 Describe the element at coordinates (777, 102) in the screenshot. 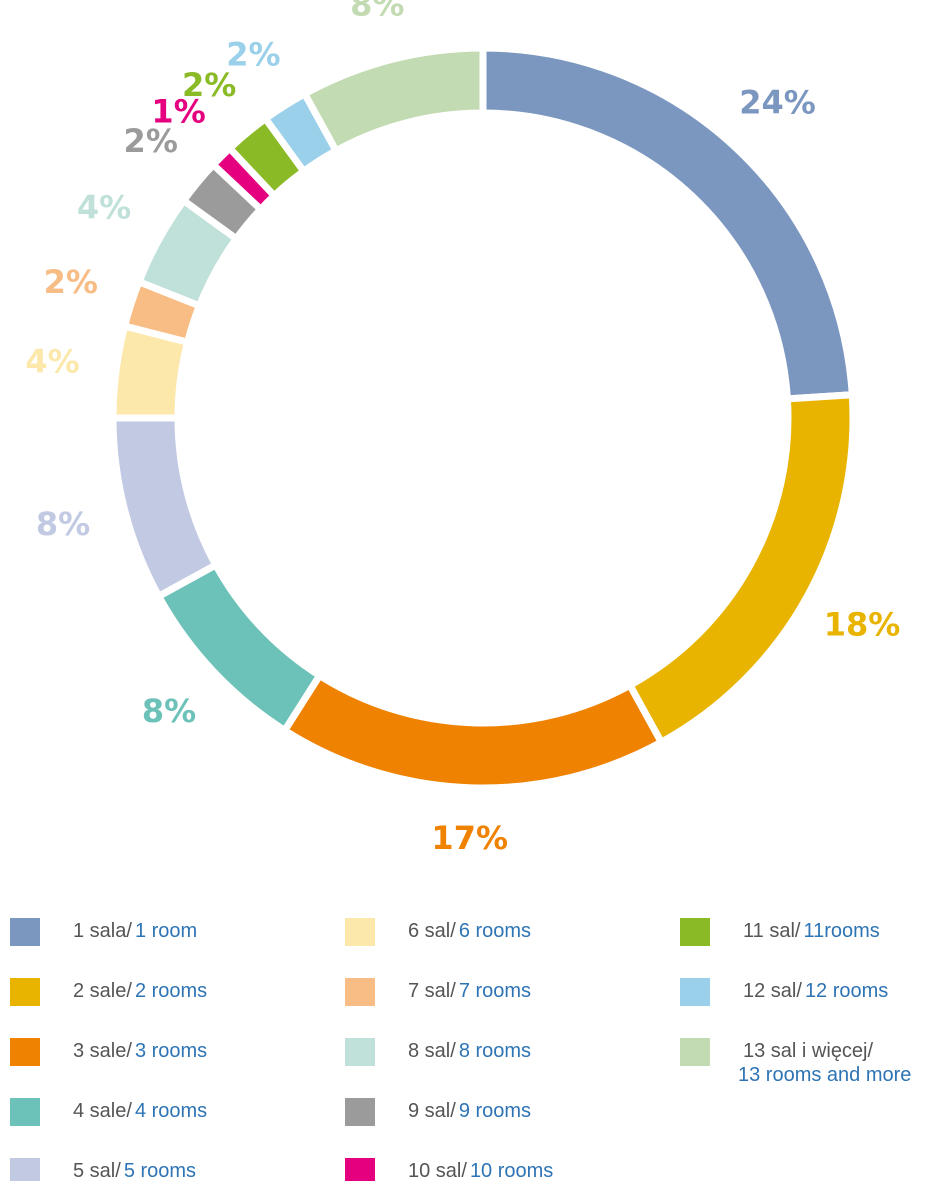

I see `value-label: 24%` at that location.